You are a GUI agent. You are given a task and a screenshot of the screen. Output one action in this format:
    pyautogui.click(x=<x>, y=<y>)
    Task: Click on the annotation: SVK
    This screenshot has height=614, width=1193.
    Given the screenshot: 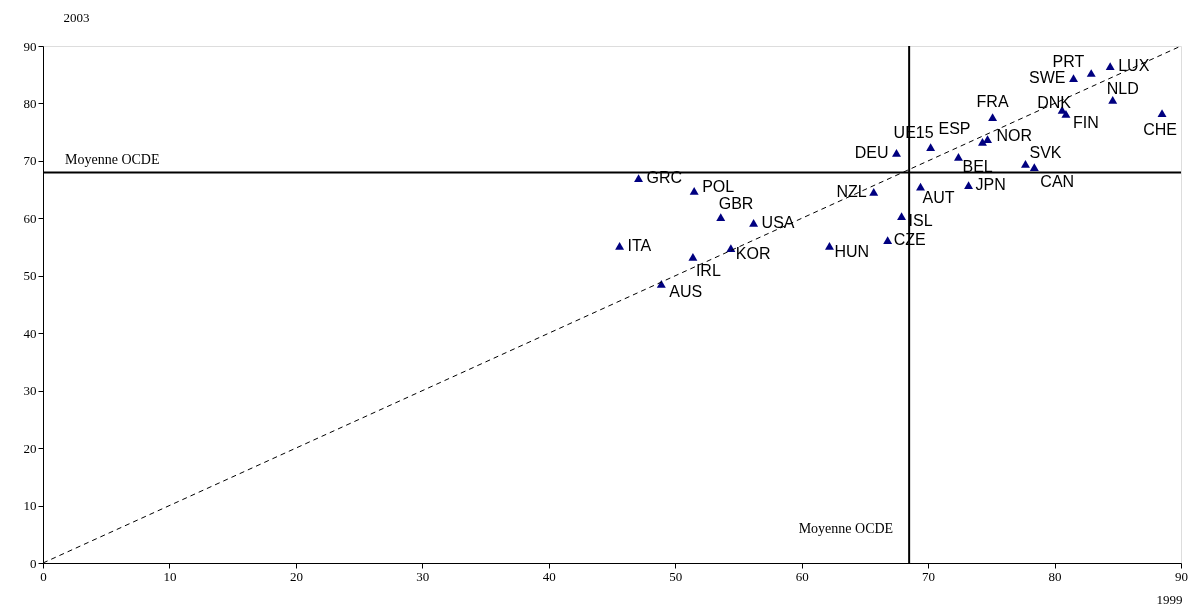 What is the action you would take?
    pyautogui.click(x=1045, y=152)
    